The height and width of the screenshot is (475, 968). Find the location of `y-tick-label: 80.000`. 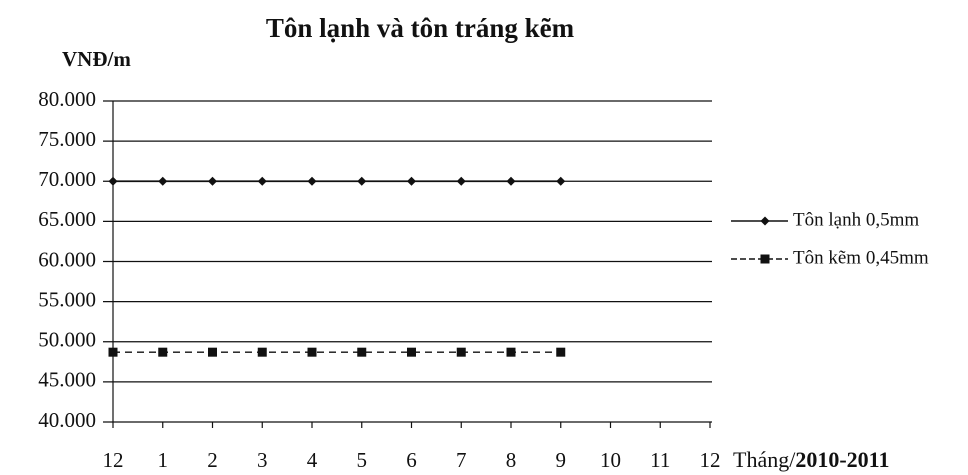

y-tick-label: 80.000 is located at coordinates (67, 99).